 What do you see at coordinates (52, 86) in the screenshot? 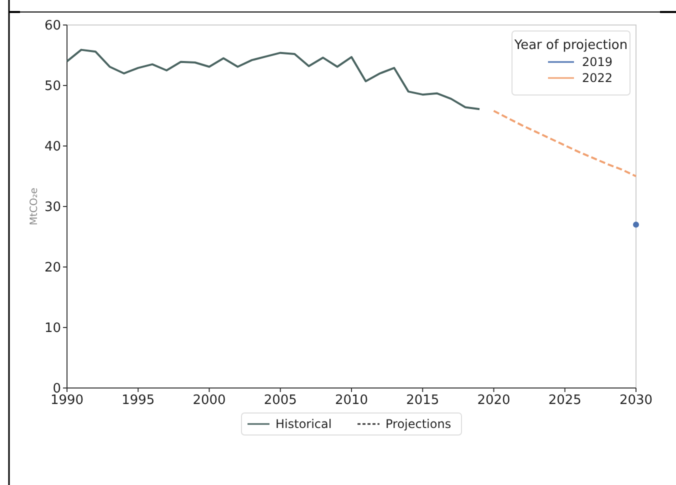
I see `y-tick-label: 50` at bounding box center [52, 86].